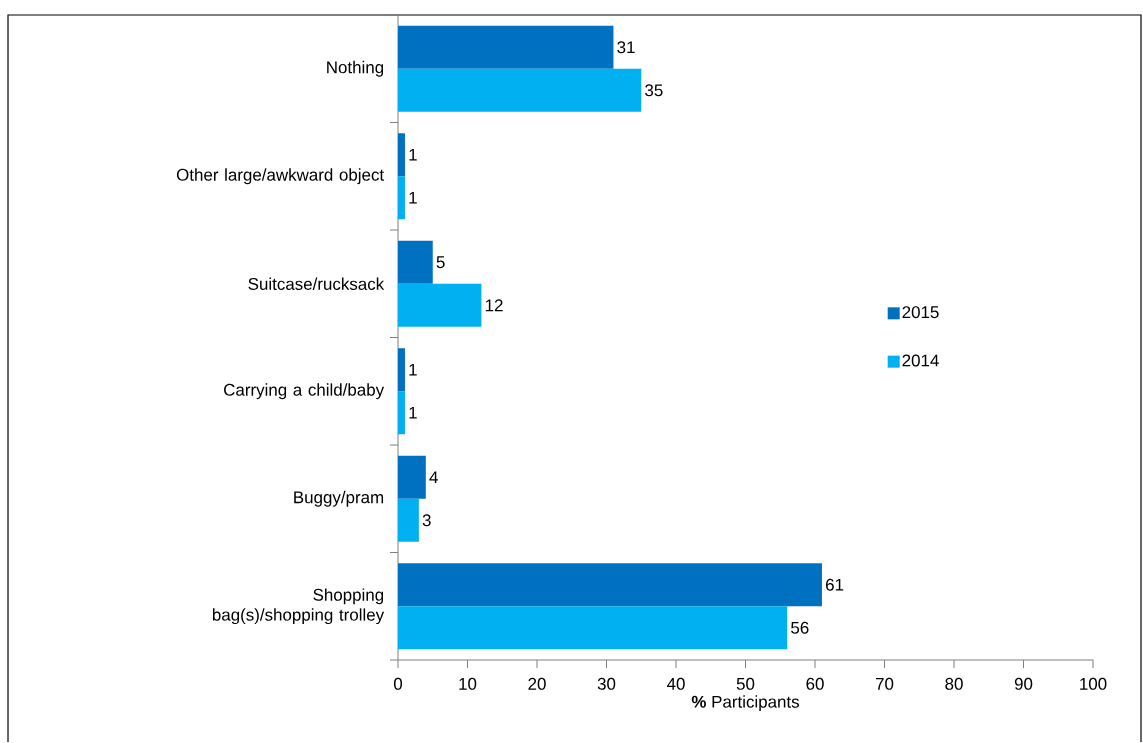  What do you see at coordinates (433, 477) in the screenshot?
I see `data-label: 4` at bounding box center [433, 477].